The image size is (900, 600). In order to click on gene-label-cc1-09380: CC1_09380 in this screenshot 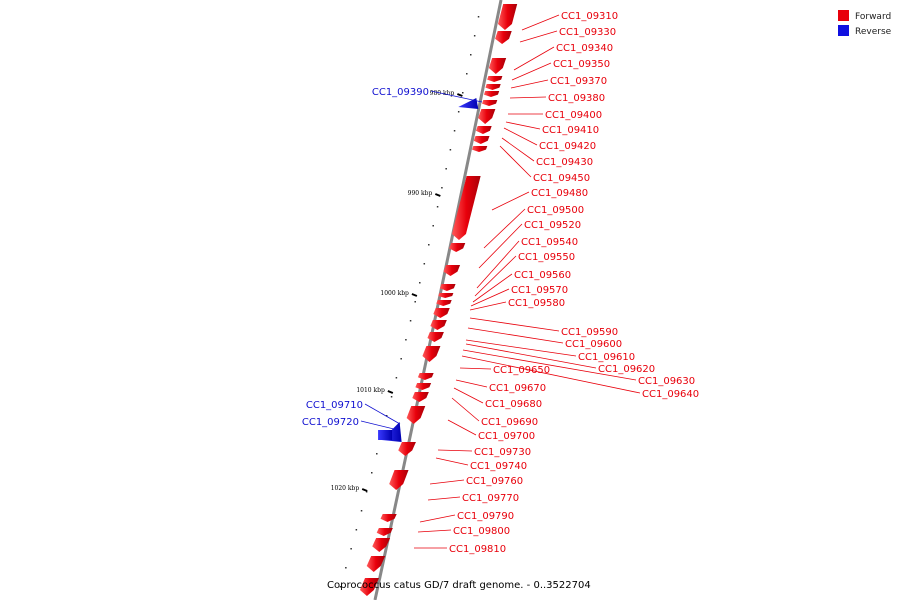, I will do `click(576, 98)`.